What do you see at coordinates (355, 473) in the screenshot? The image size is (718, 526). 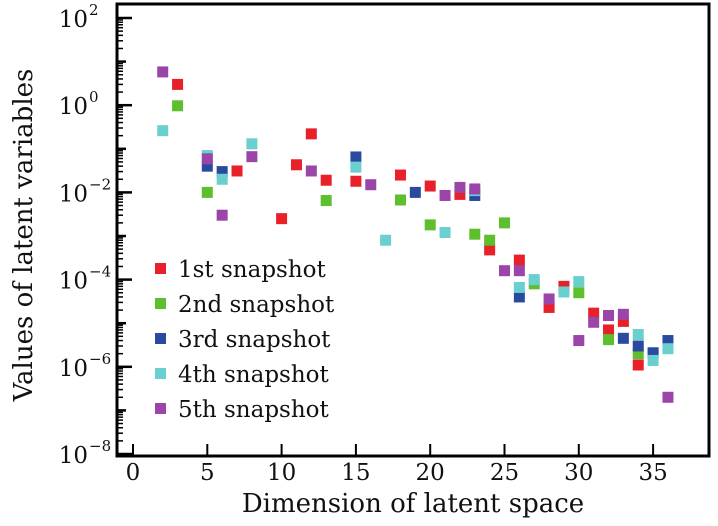 I see `x-tick-label: 15` at bounding box center [355, 473].